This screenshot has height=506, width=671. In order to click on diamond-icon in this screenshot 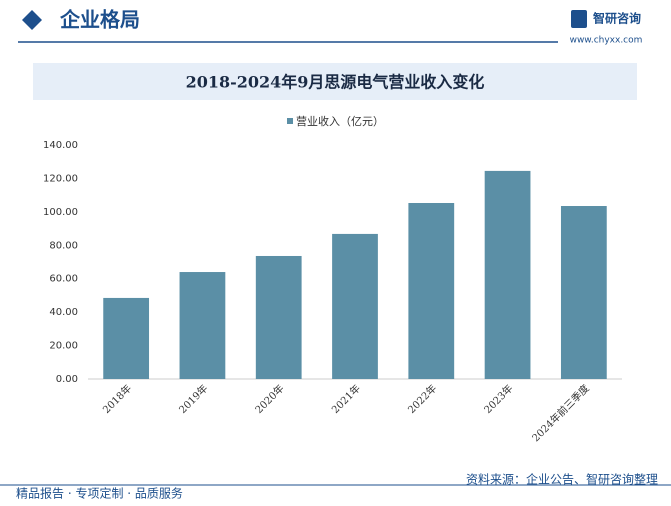, I will do `click(32, 20)`.